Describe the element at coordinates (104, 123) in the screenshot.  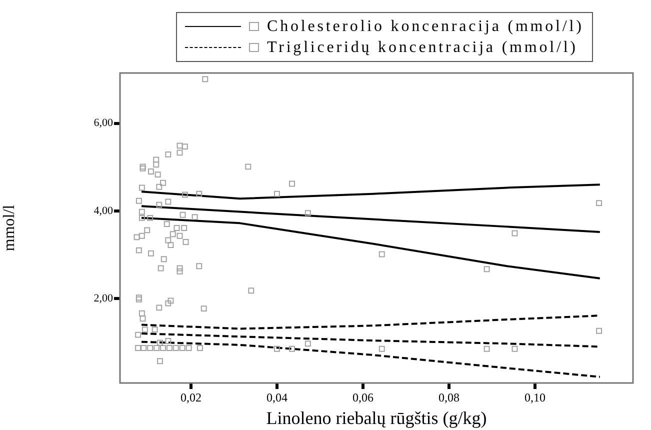
I see `y-tick-label: 6,00` at that location.